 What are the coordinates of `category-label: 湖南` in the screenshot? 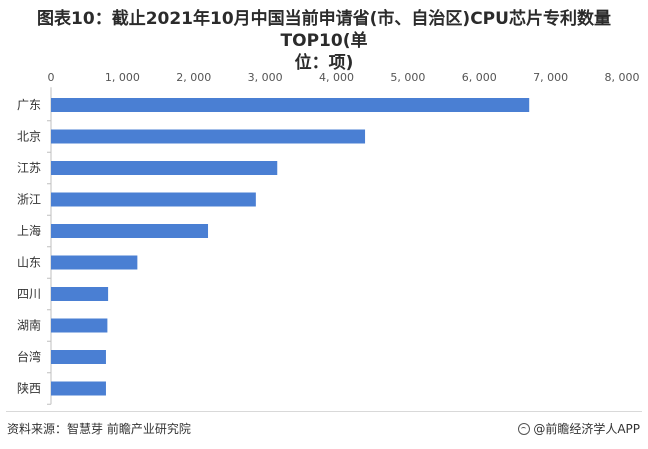 It's located at (29, 325).